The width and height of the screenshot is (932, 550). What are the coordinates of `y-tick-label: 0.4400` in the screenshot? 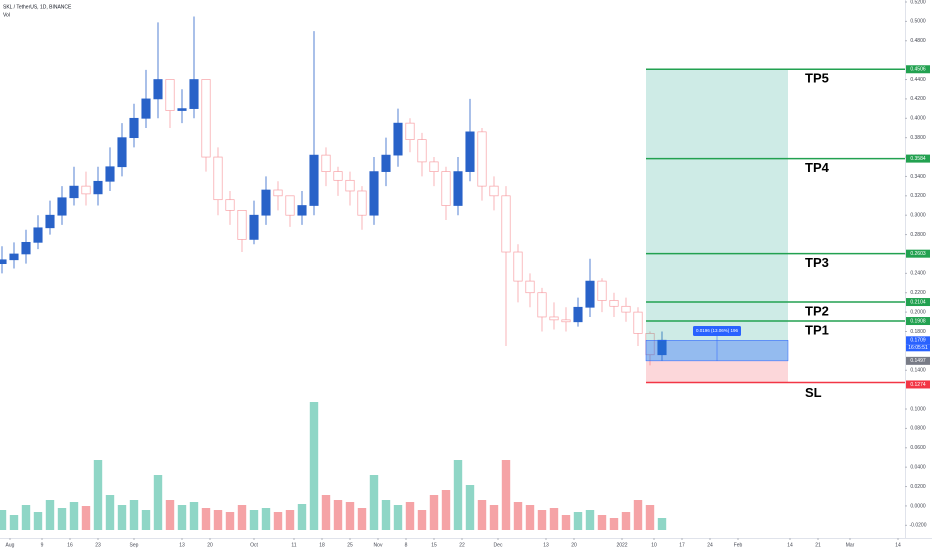 It's located at (918, 80).